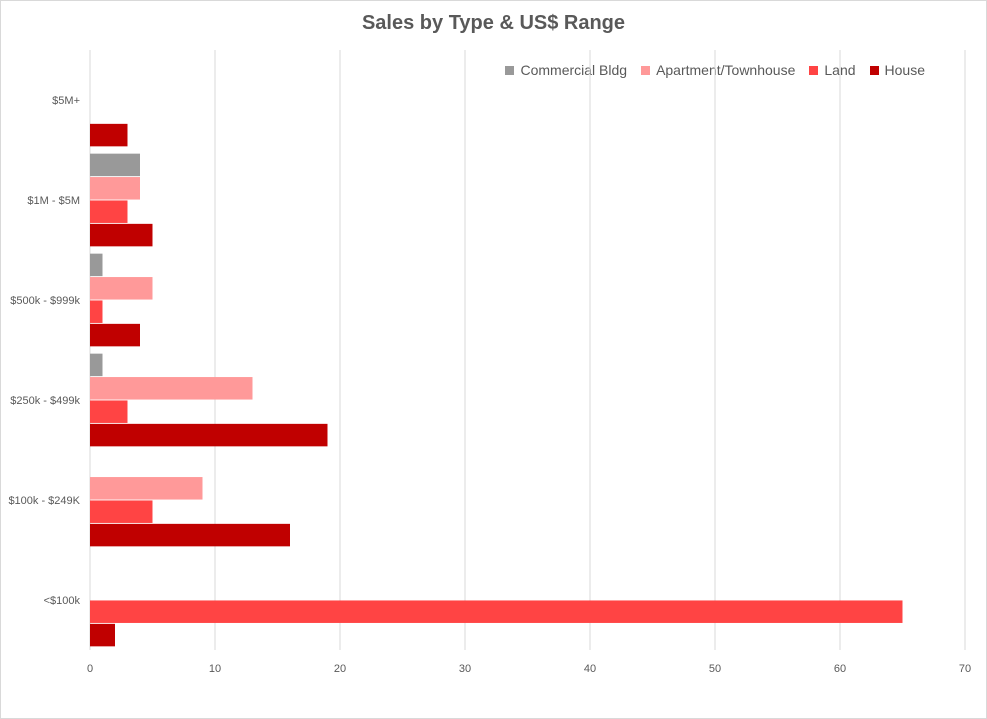 This screenshot has width=987, height=719. What do you see at coordinates (814, 70) in the screenshot?
I see `legend-swatch-land` at bounding box center [814, 70].